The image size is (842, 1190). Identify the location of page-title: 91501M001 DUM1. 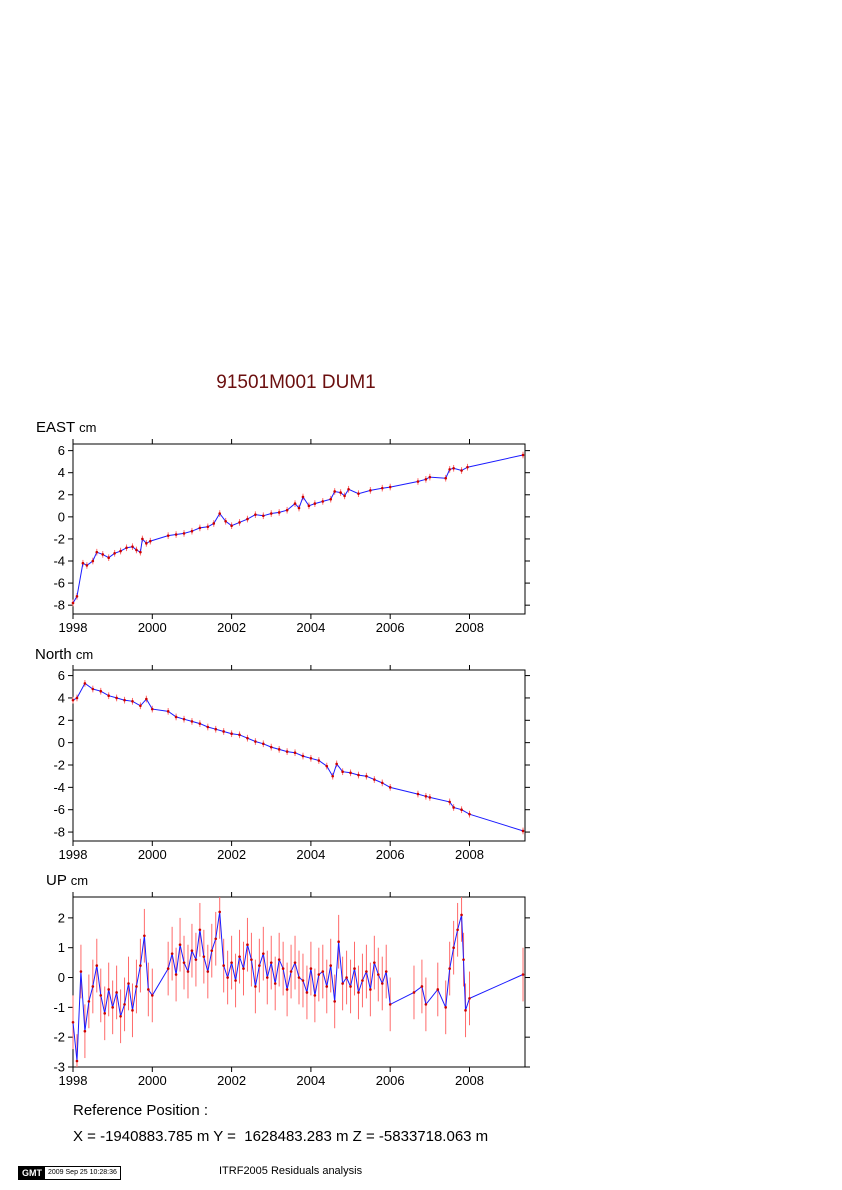
(296, 382).